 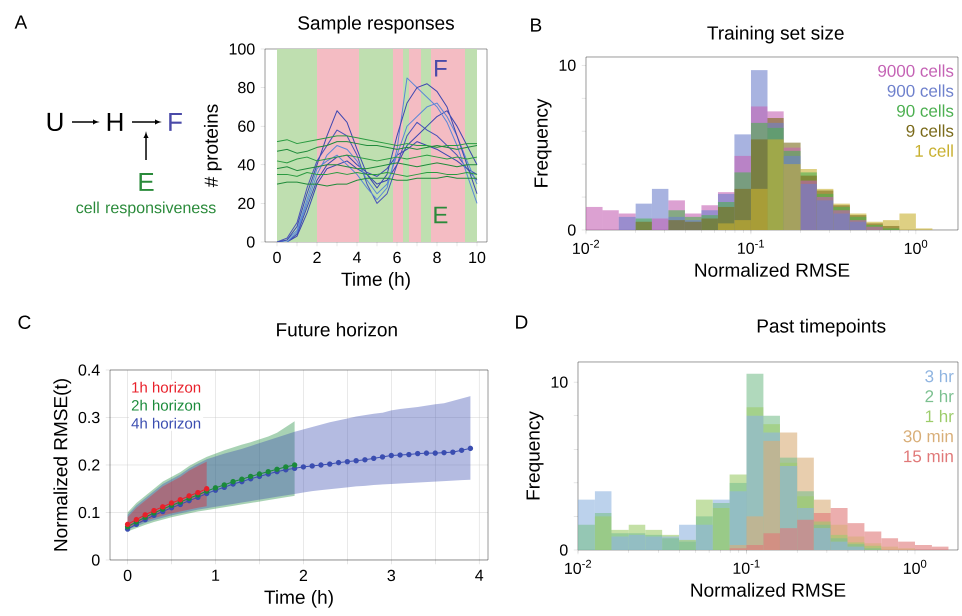 What do you see at coordinates (939, 396) in the screenshot?
I see `text: 2 hr` at bounding box center [939, 396].